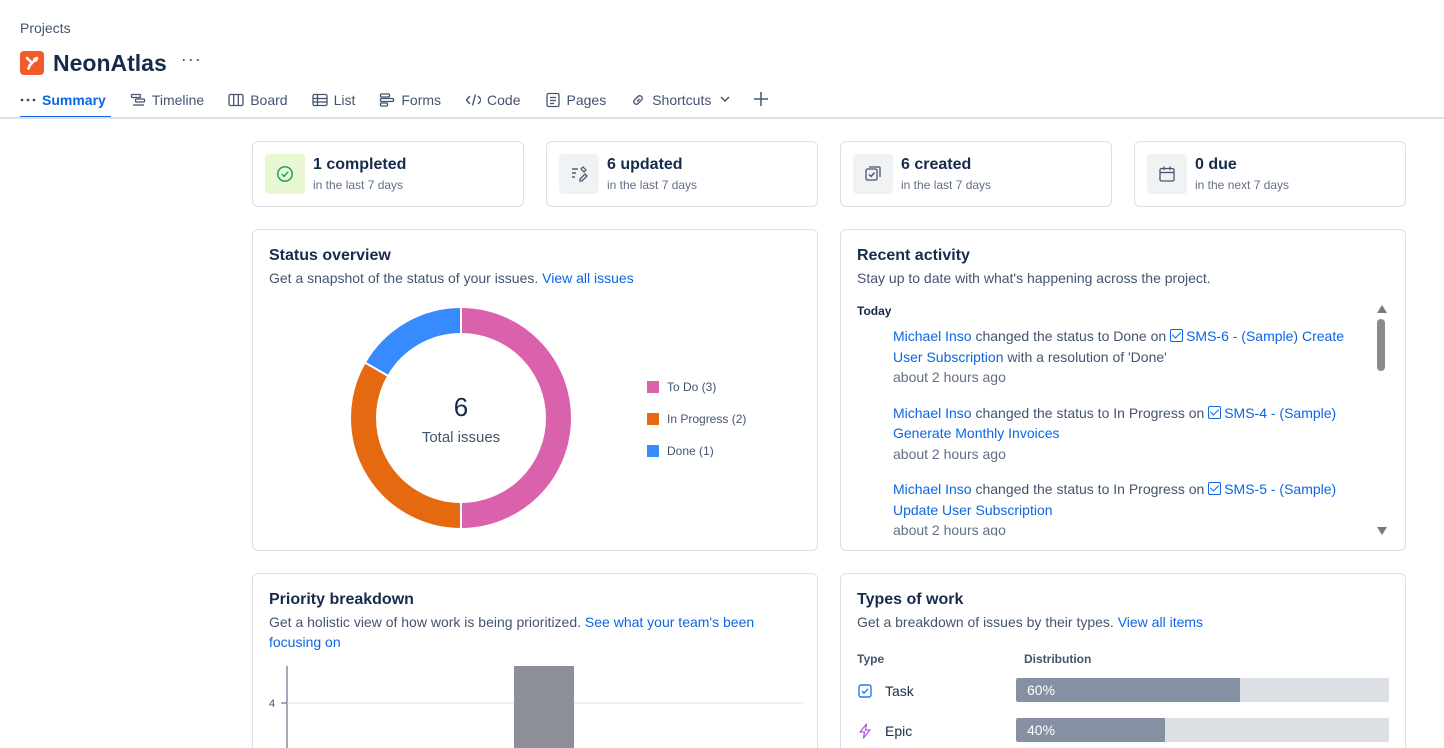 The image size is (1444, 748). I want to click on tab-label: Board, so click(269, 100).